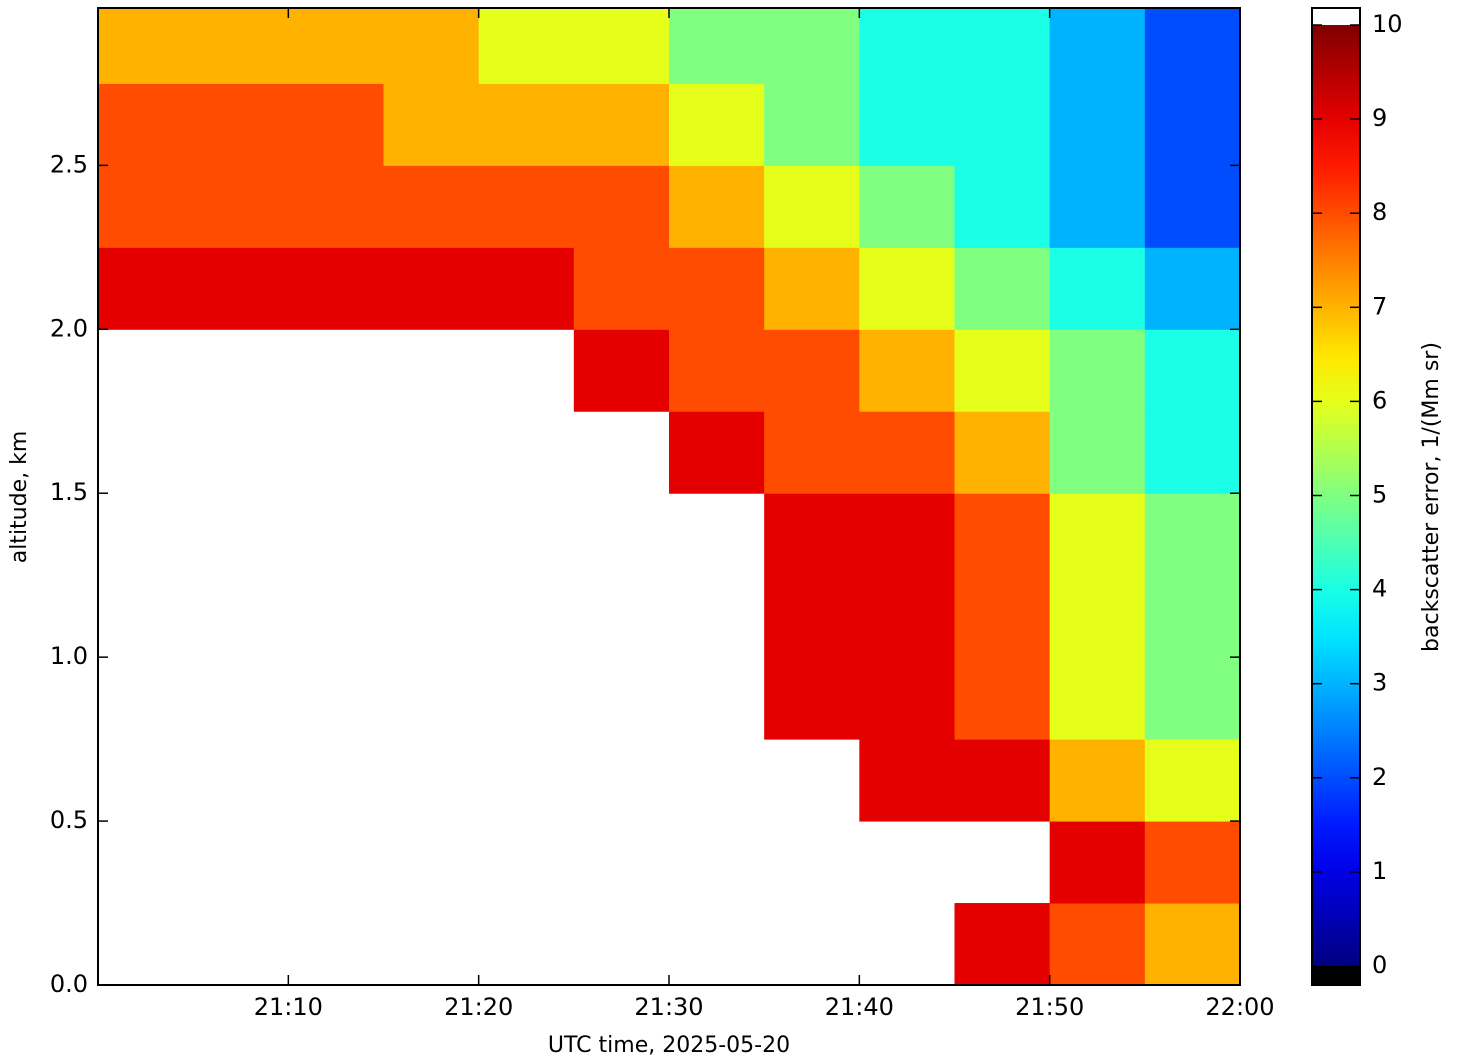  Describe the element at coordinates (478, 1007) in the screenshot. I see `x-tick-label: 21:20` at that location.